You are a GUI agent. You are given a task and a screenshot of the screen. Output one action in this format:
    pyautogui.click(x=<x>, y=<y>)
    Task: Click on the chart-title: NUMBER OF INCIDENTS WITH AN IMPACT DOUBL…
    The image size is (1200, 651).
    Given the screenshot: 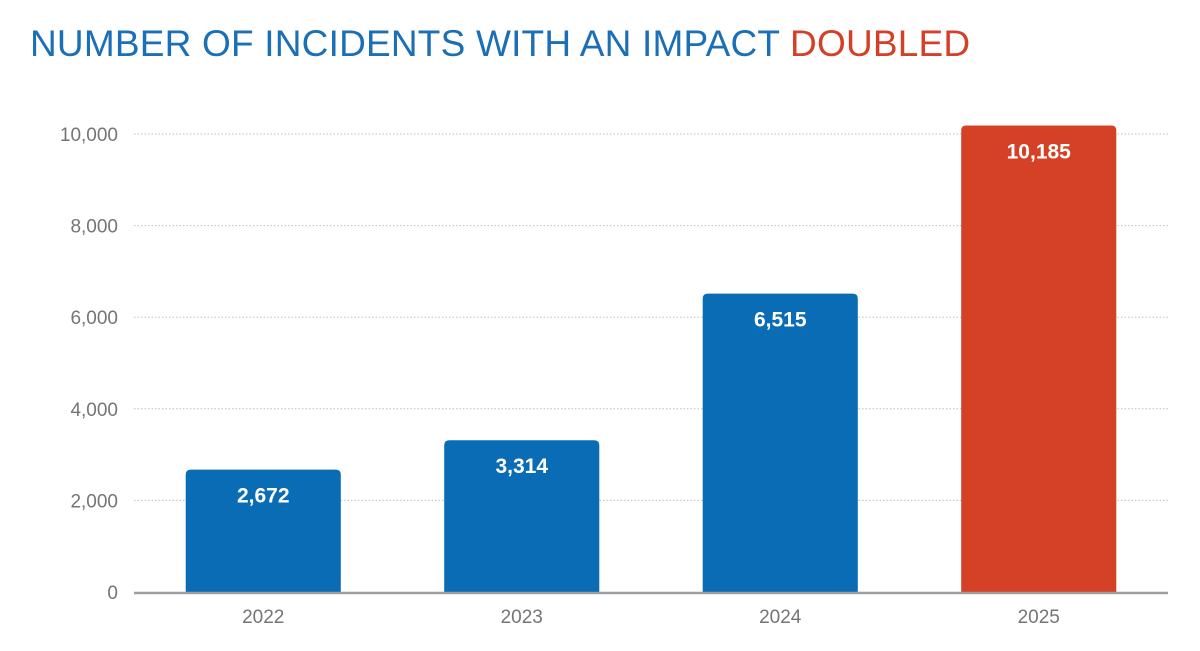 What is the action you would take?
    pyautogui.click(x=500, y=44)
    